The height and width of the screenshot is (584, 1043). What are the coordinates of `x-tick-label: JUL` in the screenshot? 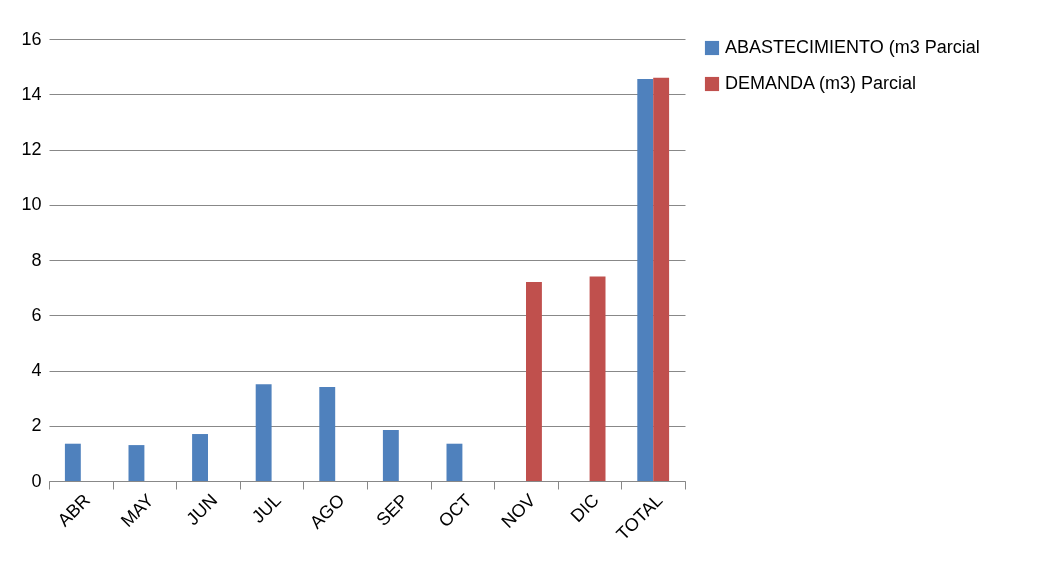 It's located at (266, 508).